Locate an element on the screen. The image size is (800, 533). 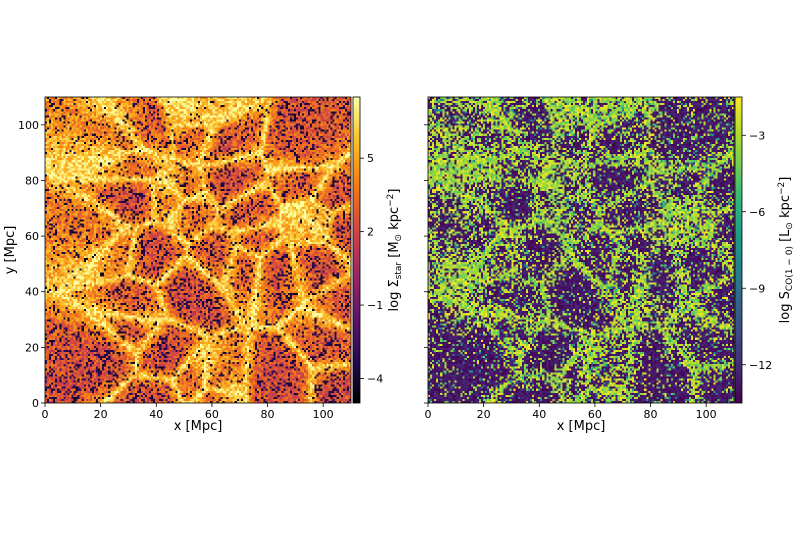
right-cb-open: [L is located at coordinates (785, 237).